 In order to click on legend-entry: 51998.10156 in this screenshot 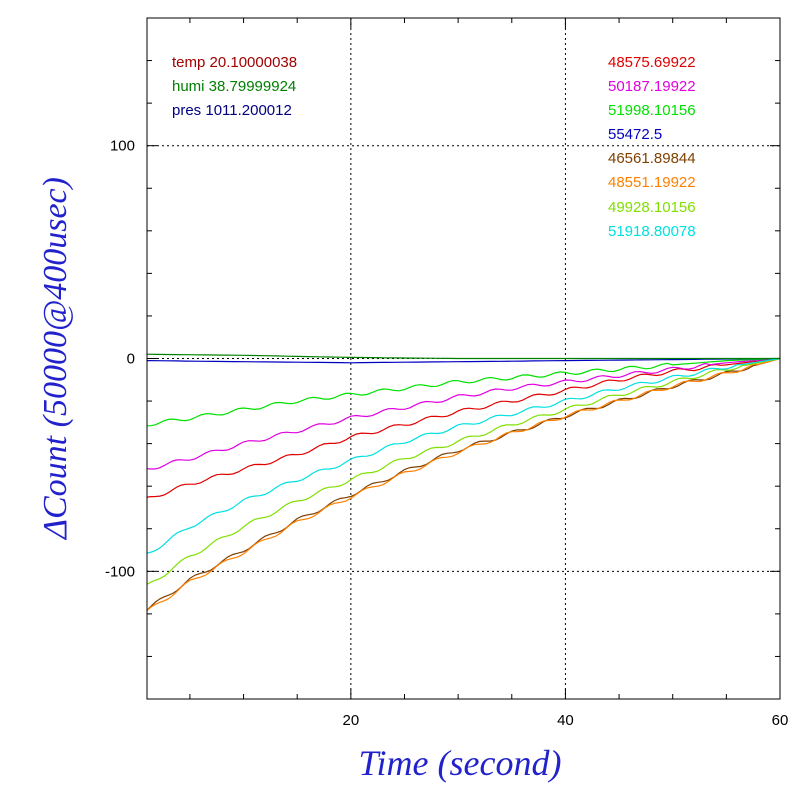, I will do `click(652, 110)`.